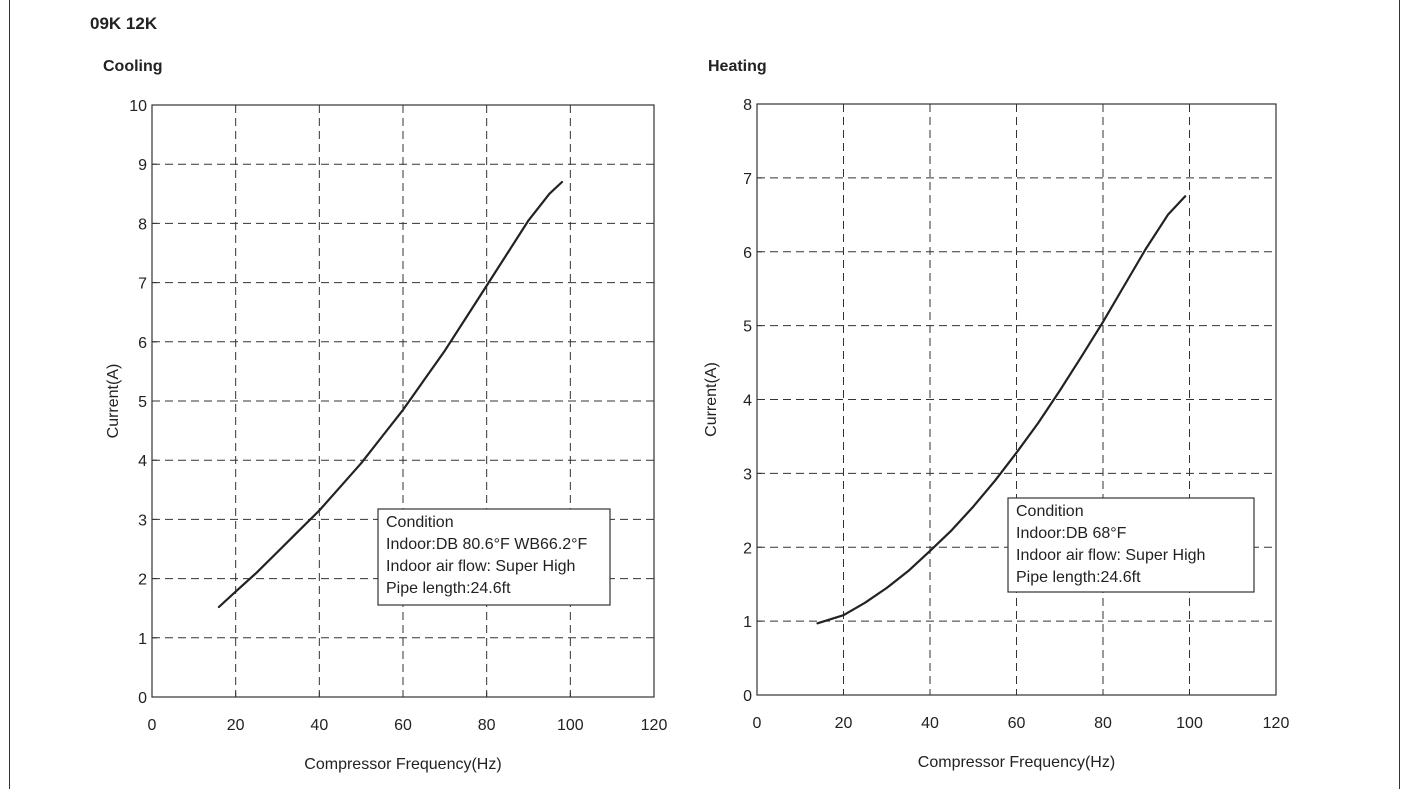 This screenshot has width=1403, height=789. What do you see at coordinates (142, 639) in the screenshot?
I see `cooling-ytick-label: 1` at bounding box center [142, 639].